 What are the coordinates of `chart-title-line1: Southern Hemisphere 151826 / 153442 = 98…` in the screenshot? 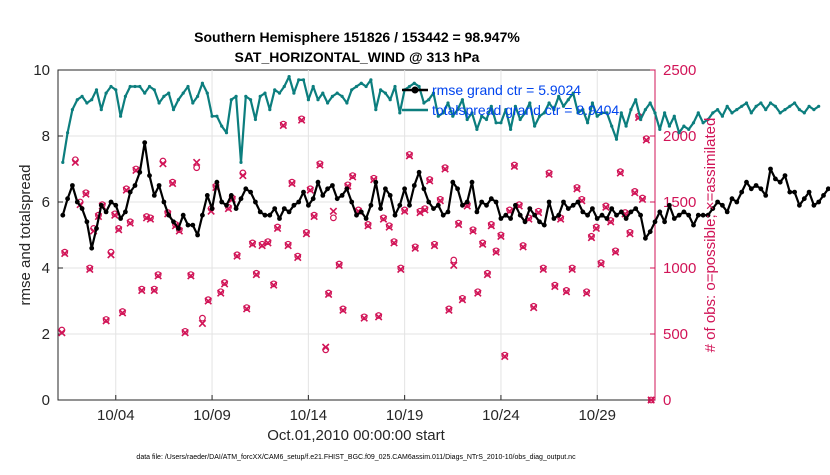 It's located at (357, 37).